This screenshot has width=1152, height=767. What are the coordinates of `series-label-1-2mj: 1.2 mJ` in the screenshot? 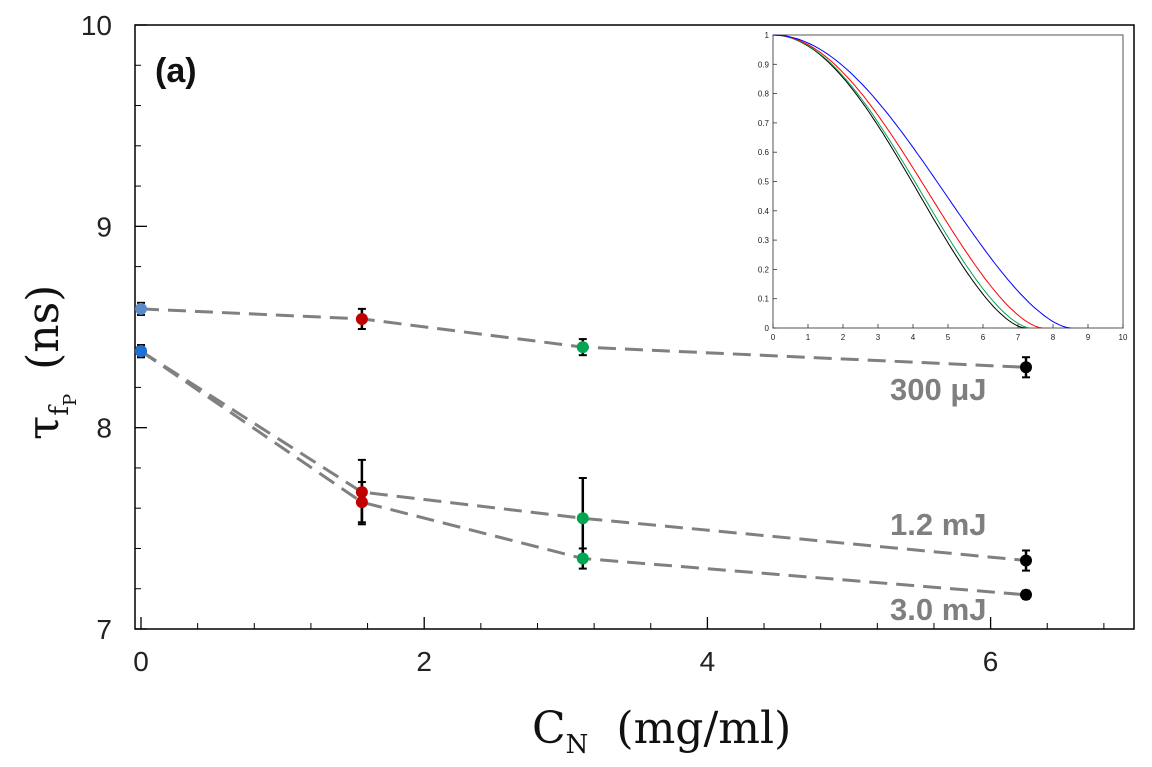 It's located at (938, 524).